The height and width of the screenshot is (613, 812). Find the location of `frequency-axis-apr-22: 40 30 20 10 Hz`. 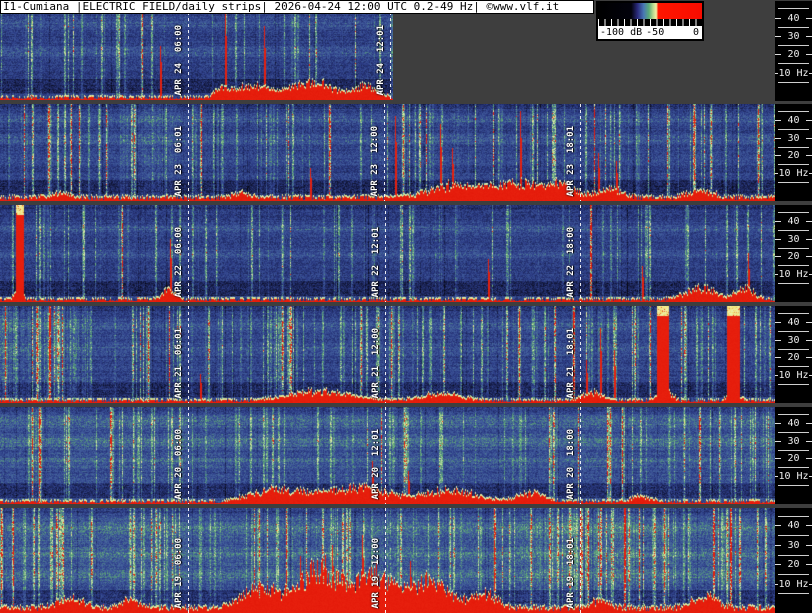

frequency-axis-apr-22: 40 30 20 10 Hz is located at coordinates (793, 253).